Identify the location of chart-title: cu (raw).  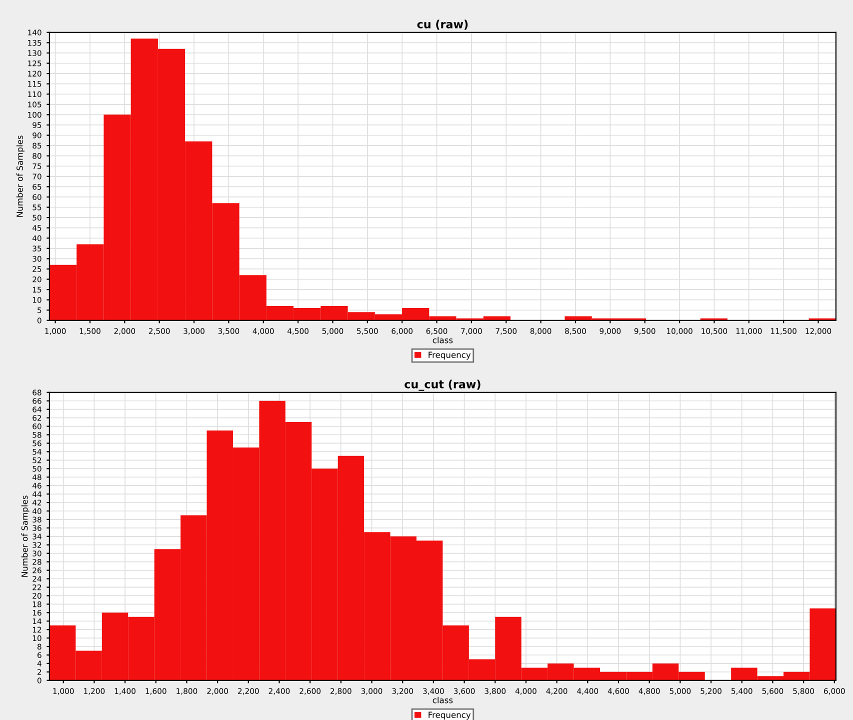
(442, 25).